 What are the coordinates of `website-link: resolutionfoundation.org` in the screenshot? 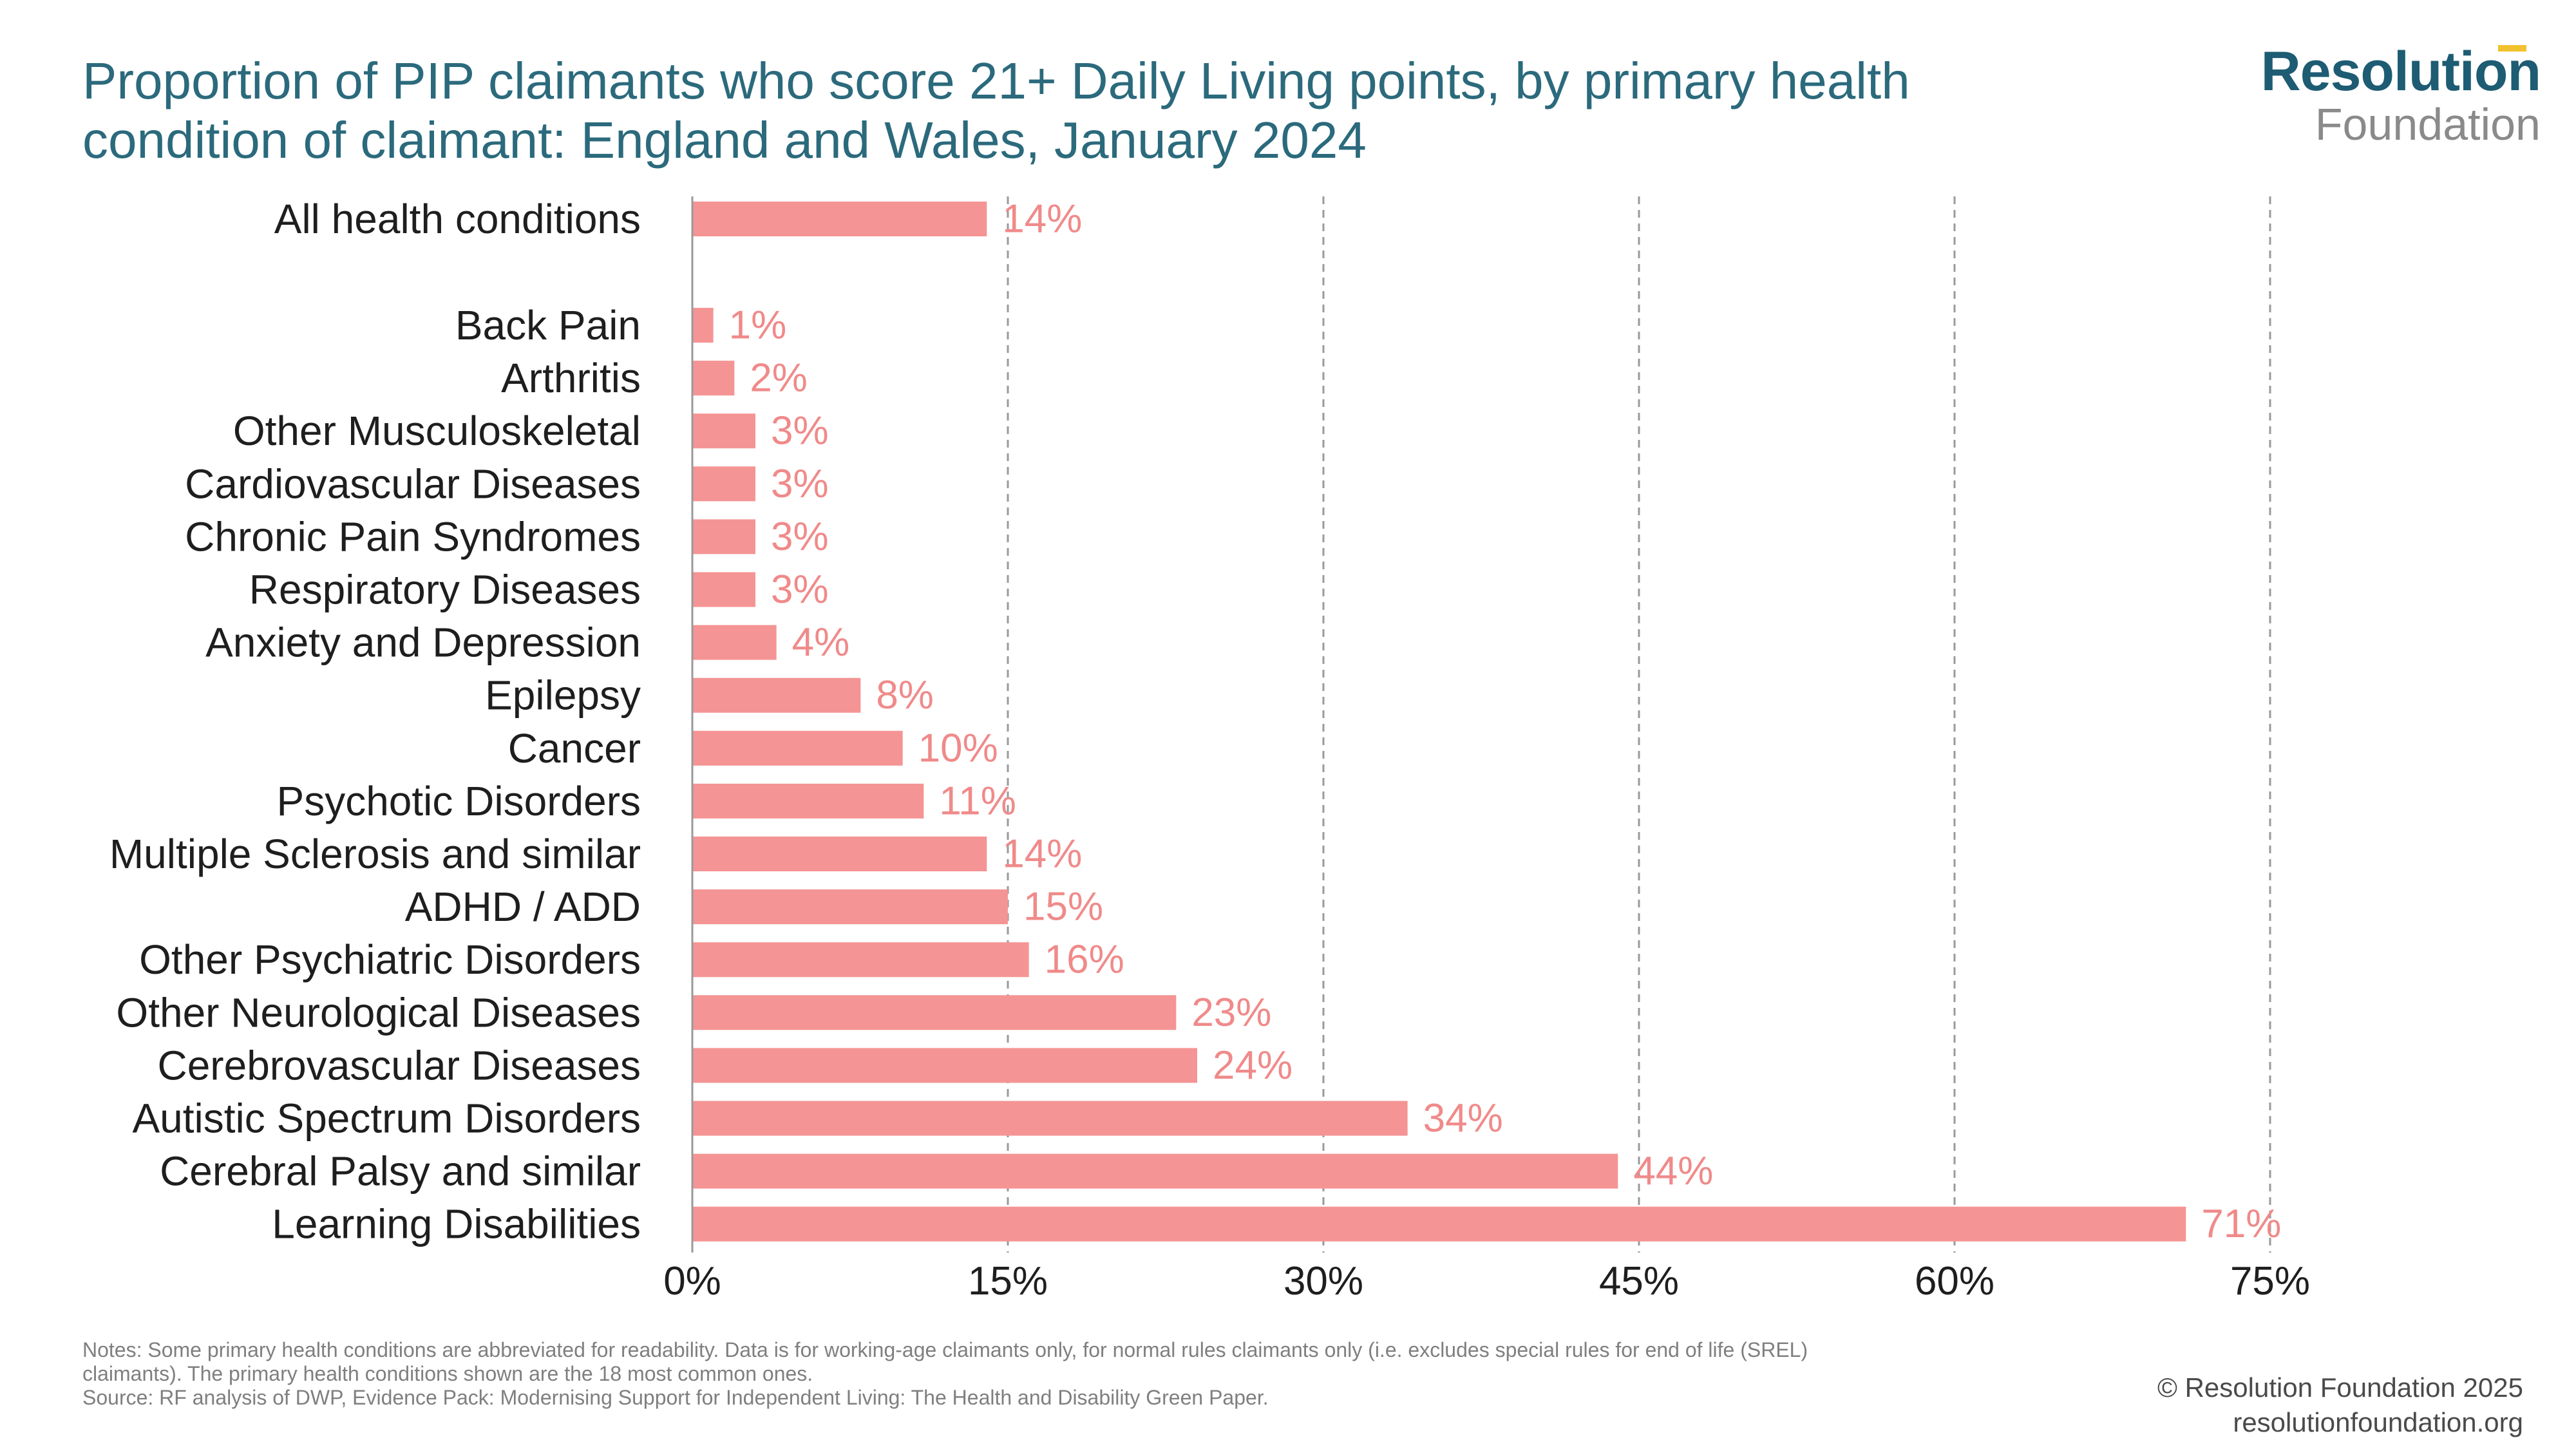 It's located at (2378, 1422).